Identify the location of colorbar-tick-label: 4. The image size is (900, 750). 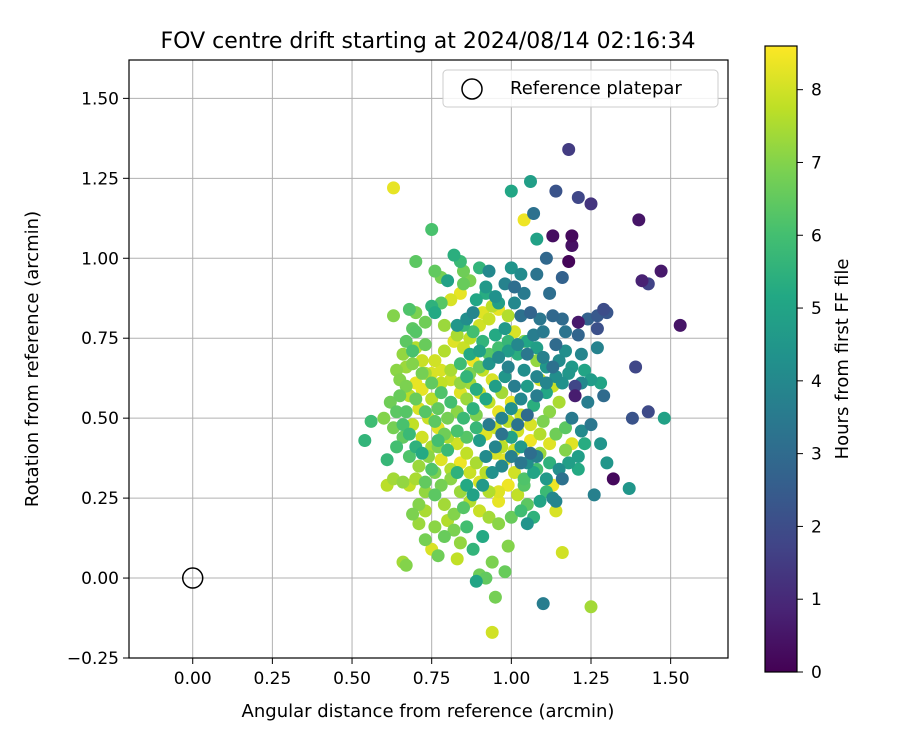
(816, 382).